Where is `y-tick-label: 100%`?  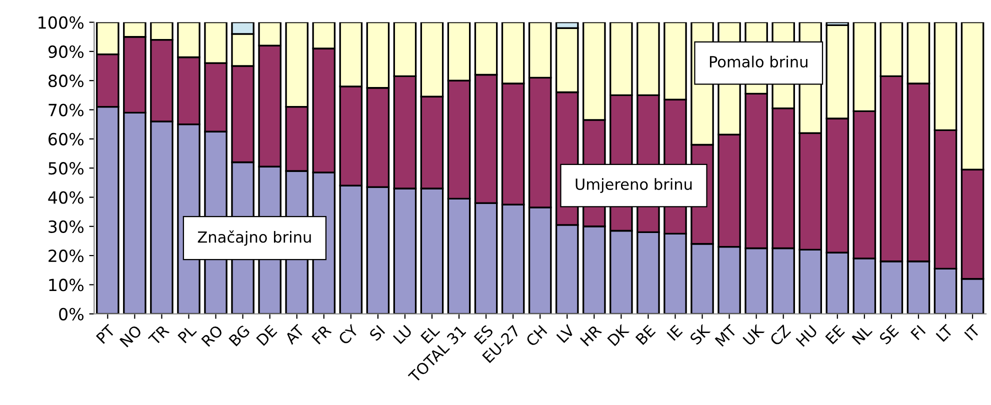 y-tick-label: 100% is located at coordinates (61, 22).